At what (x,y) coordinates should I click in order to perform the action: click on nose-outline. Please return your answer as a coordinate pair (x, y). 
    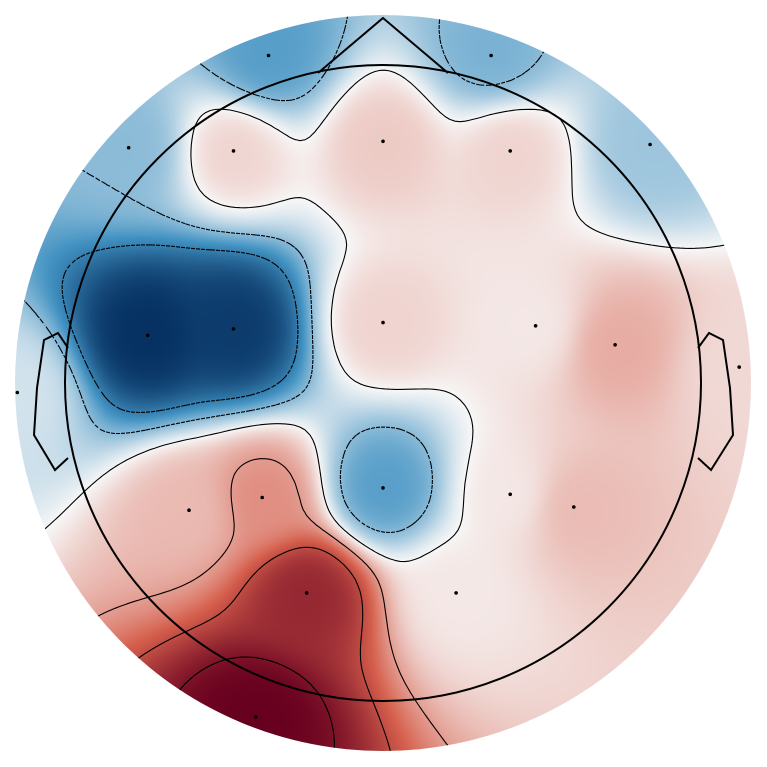
    Looking at the image, I should click on (383, 45).